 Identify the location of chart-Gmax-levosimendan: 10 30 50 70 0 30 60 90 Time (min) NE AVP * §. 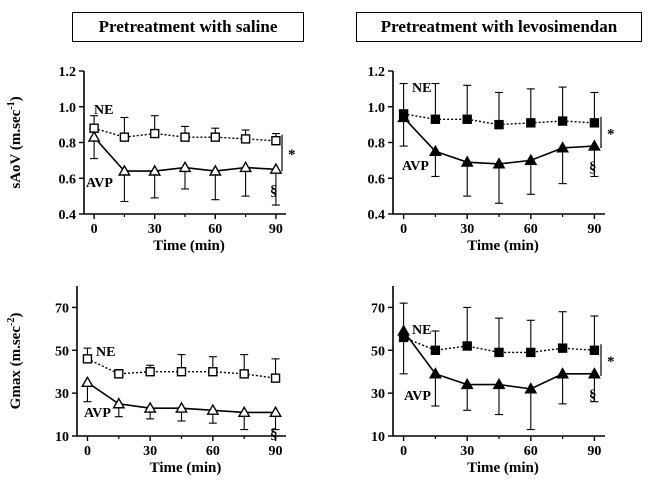
(493, 381).